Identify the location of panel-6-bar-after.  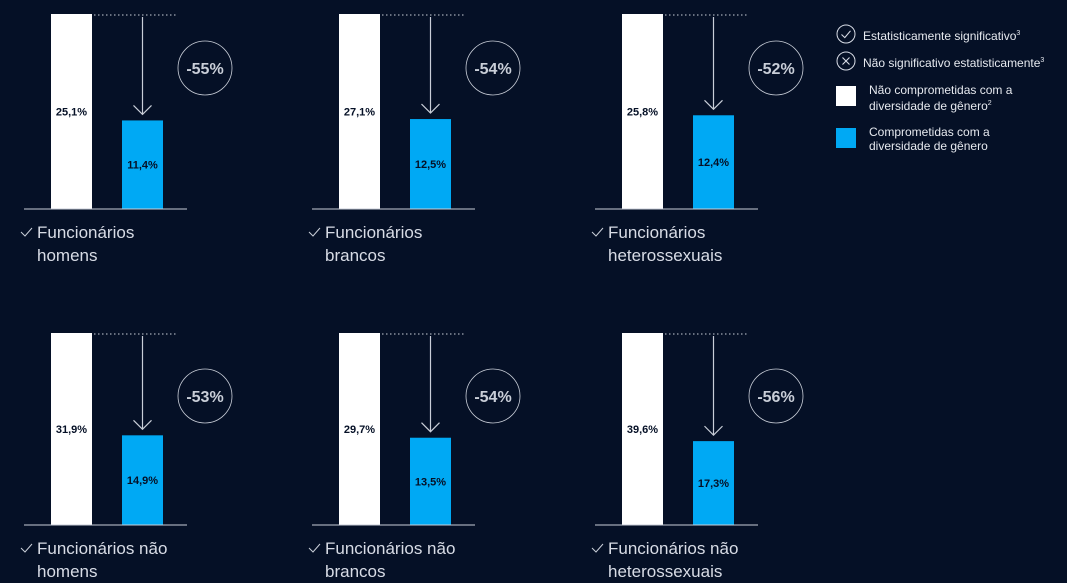
(713, 483).